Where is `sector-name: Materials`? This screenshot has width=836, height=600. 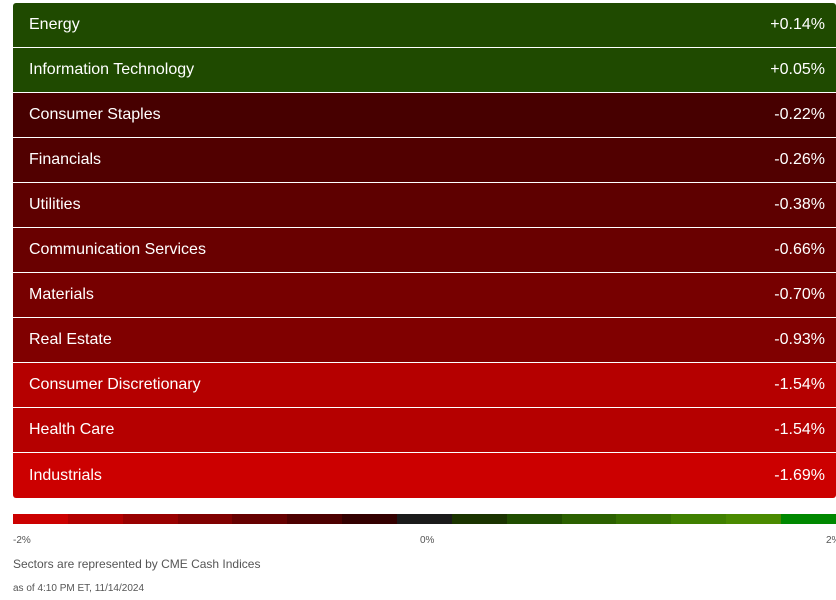
sector-name: Materials is located at coordinates (61, 294).